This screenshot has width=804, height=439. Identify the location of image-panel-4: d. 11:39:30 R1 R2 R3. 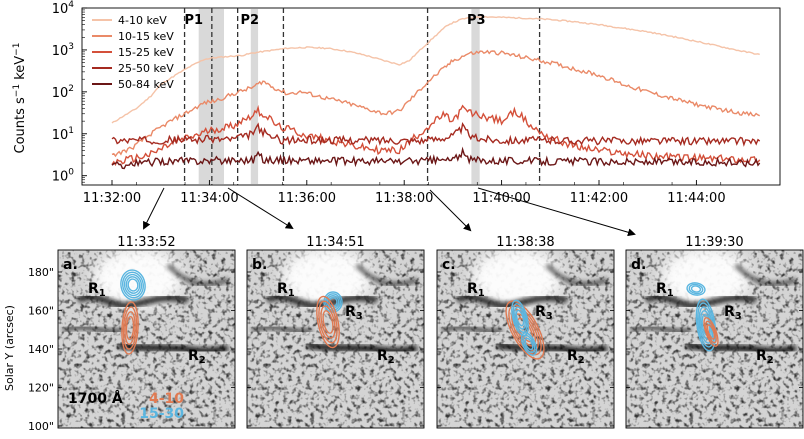
(714, 332).